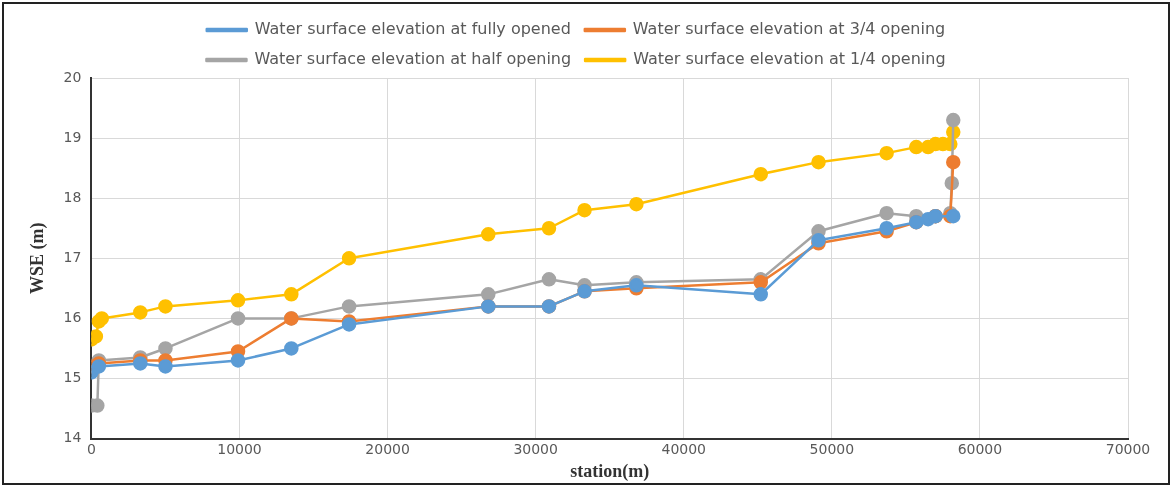  Describe the element at coordinates (684, 448) in the screenshot. I see `x-tick-label: 40000` at that location.